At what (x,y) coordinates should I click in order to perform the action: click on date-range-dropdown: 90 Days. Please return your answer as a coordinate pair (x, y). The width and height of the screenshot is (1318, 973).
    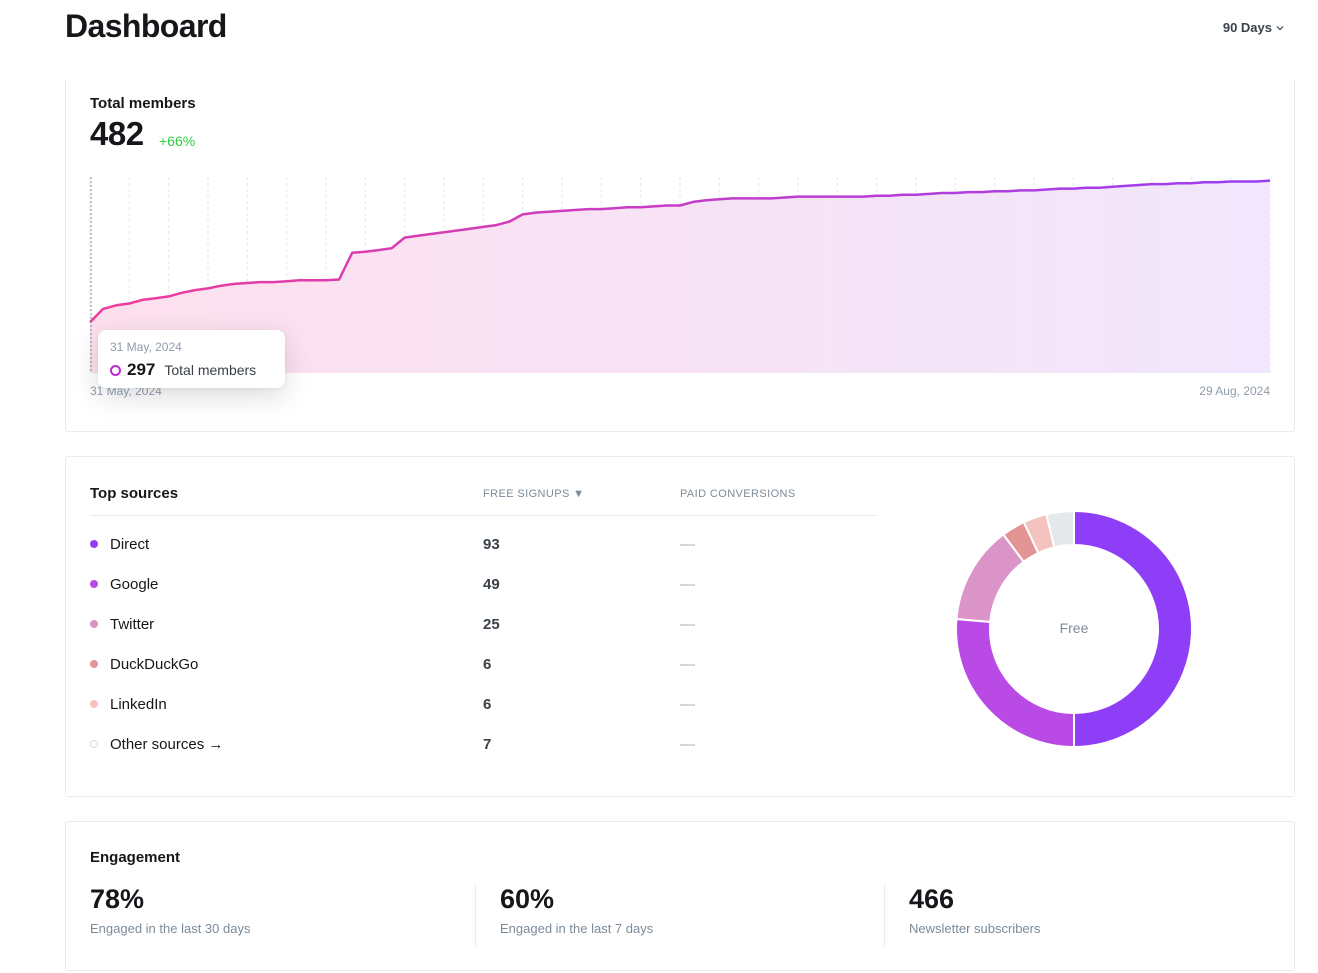
    Looking at the image, I should click on (1253, 27).